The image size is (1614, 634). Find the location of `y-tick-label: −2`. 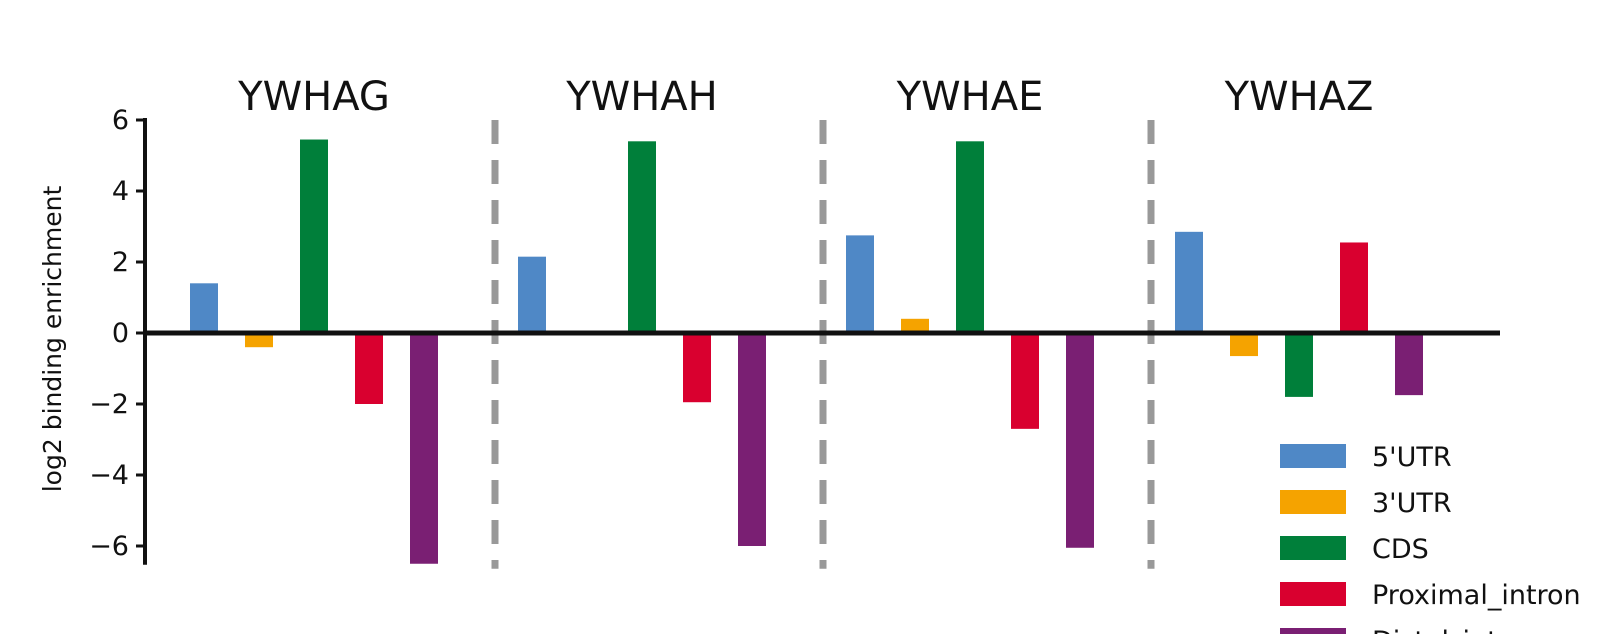

y-tick-label: −2 is located at coordinates (109, 404).